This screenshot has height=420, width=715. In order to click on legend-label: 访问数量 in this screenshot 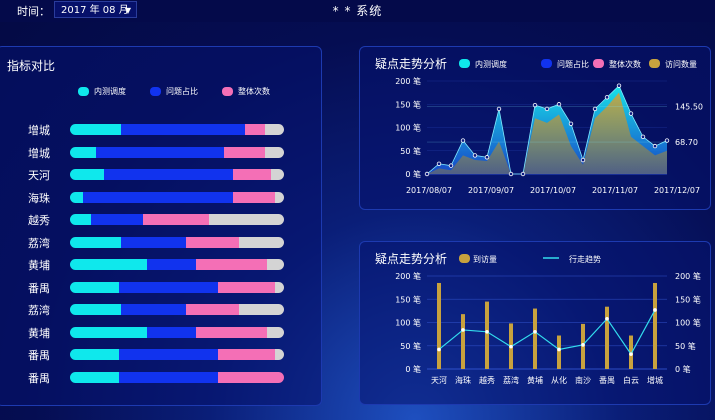, I will do `click(681, 64)`.